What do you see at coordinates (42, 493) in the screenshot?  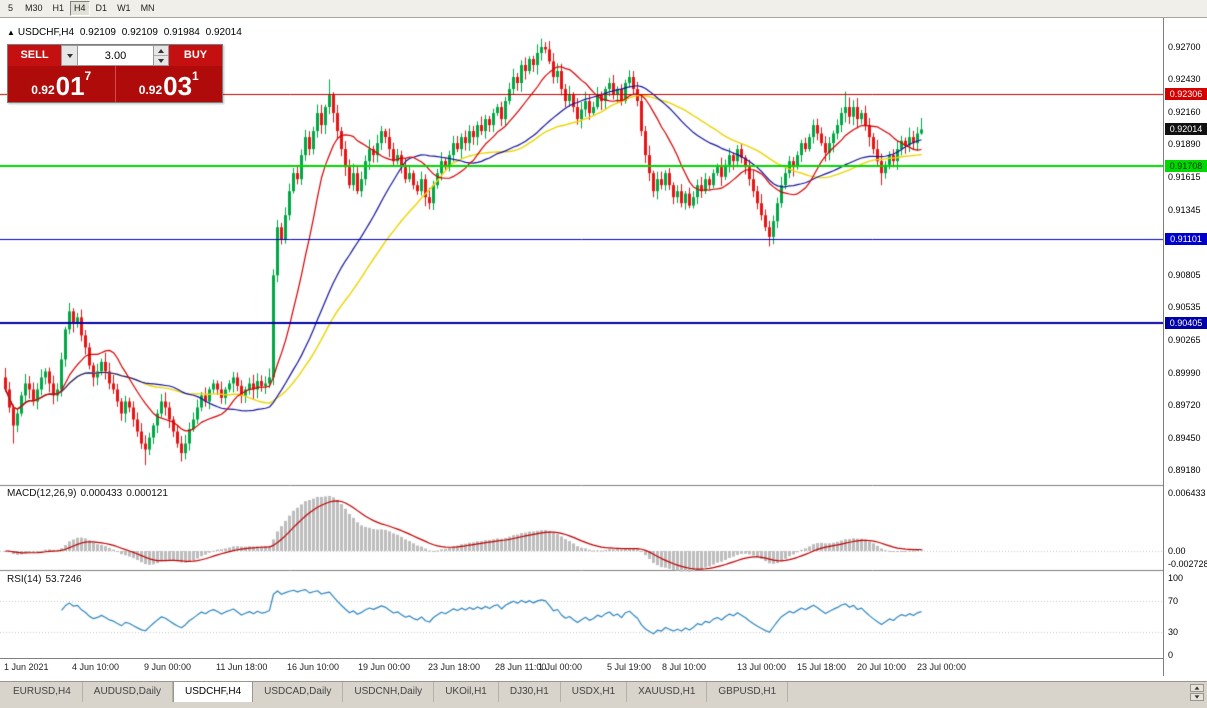 I see `macd-name: MACD(12,26,9)` at bounding box center [42, 493].